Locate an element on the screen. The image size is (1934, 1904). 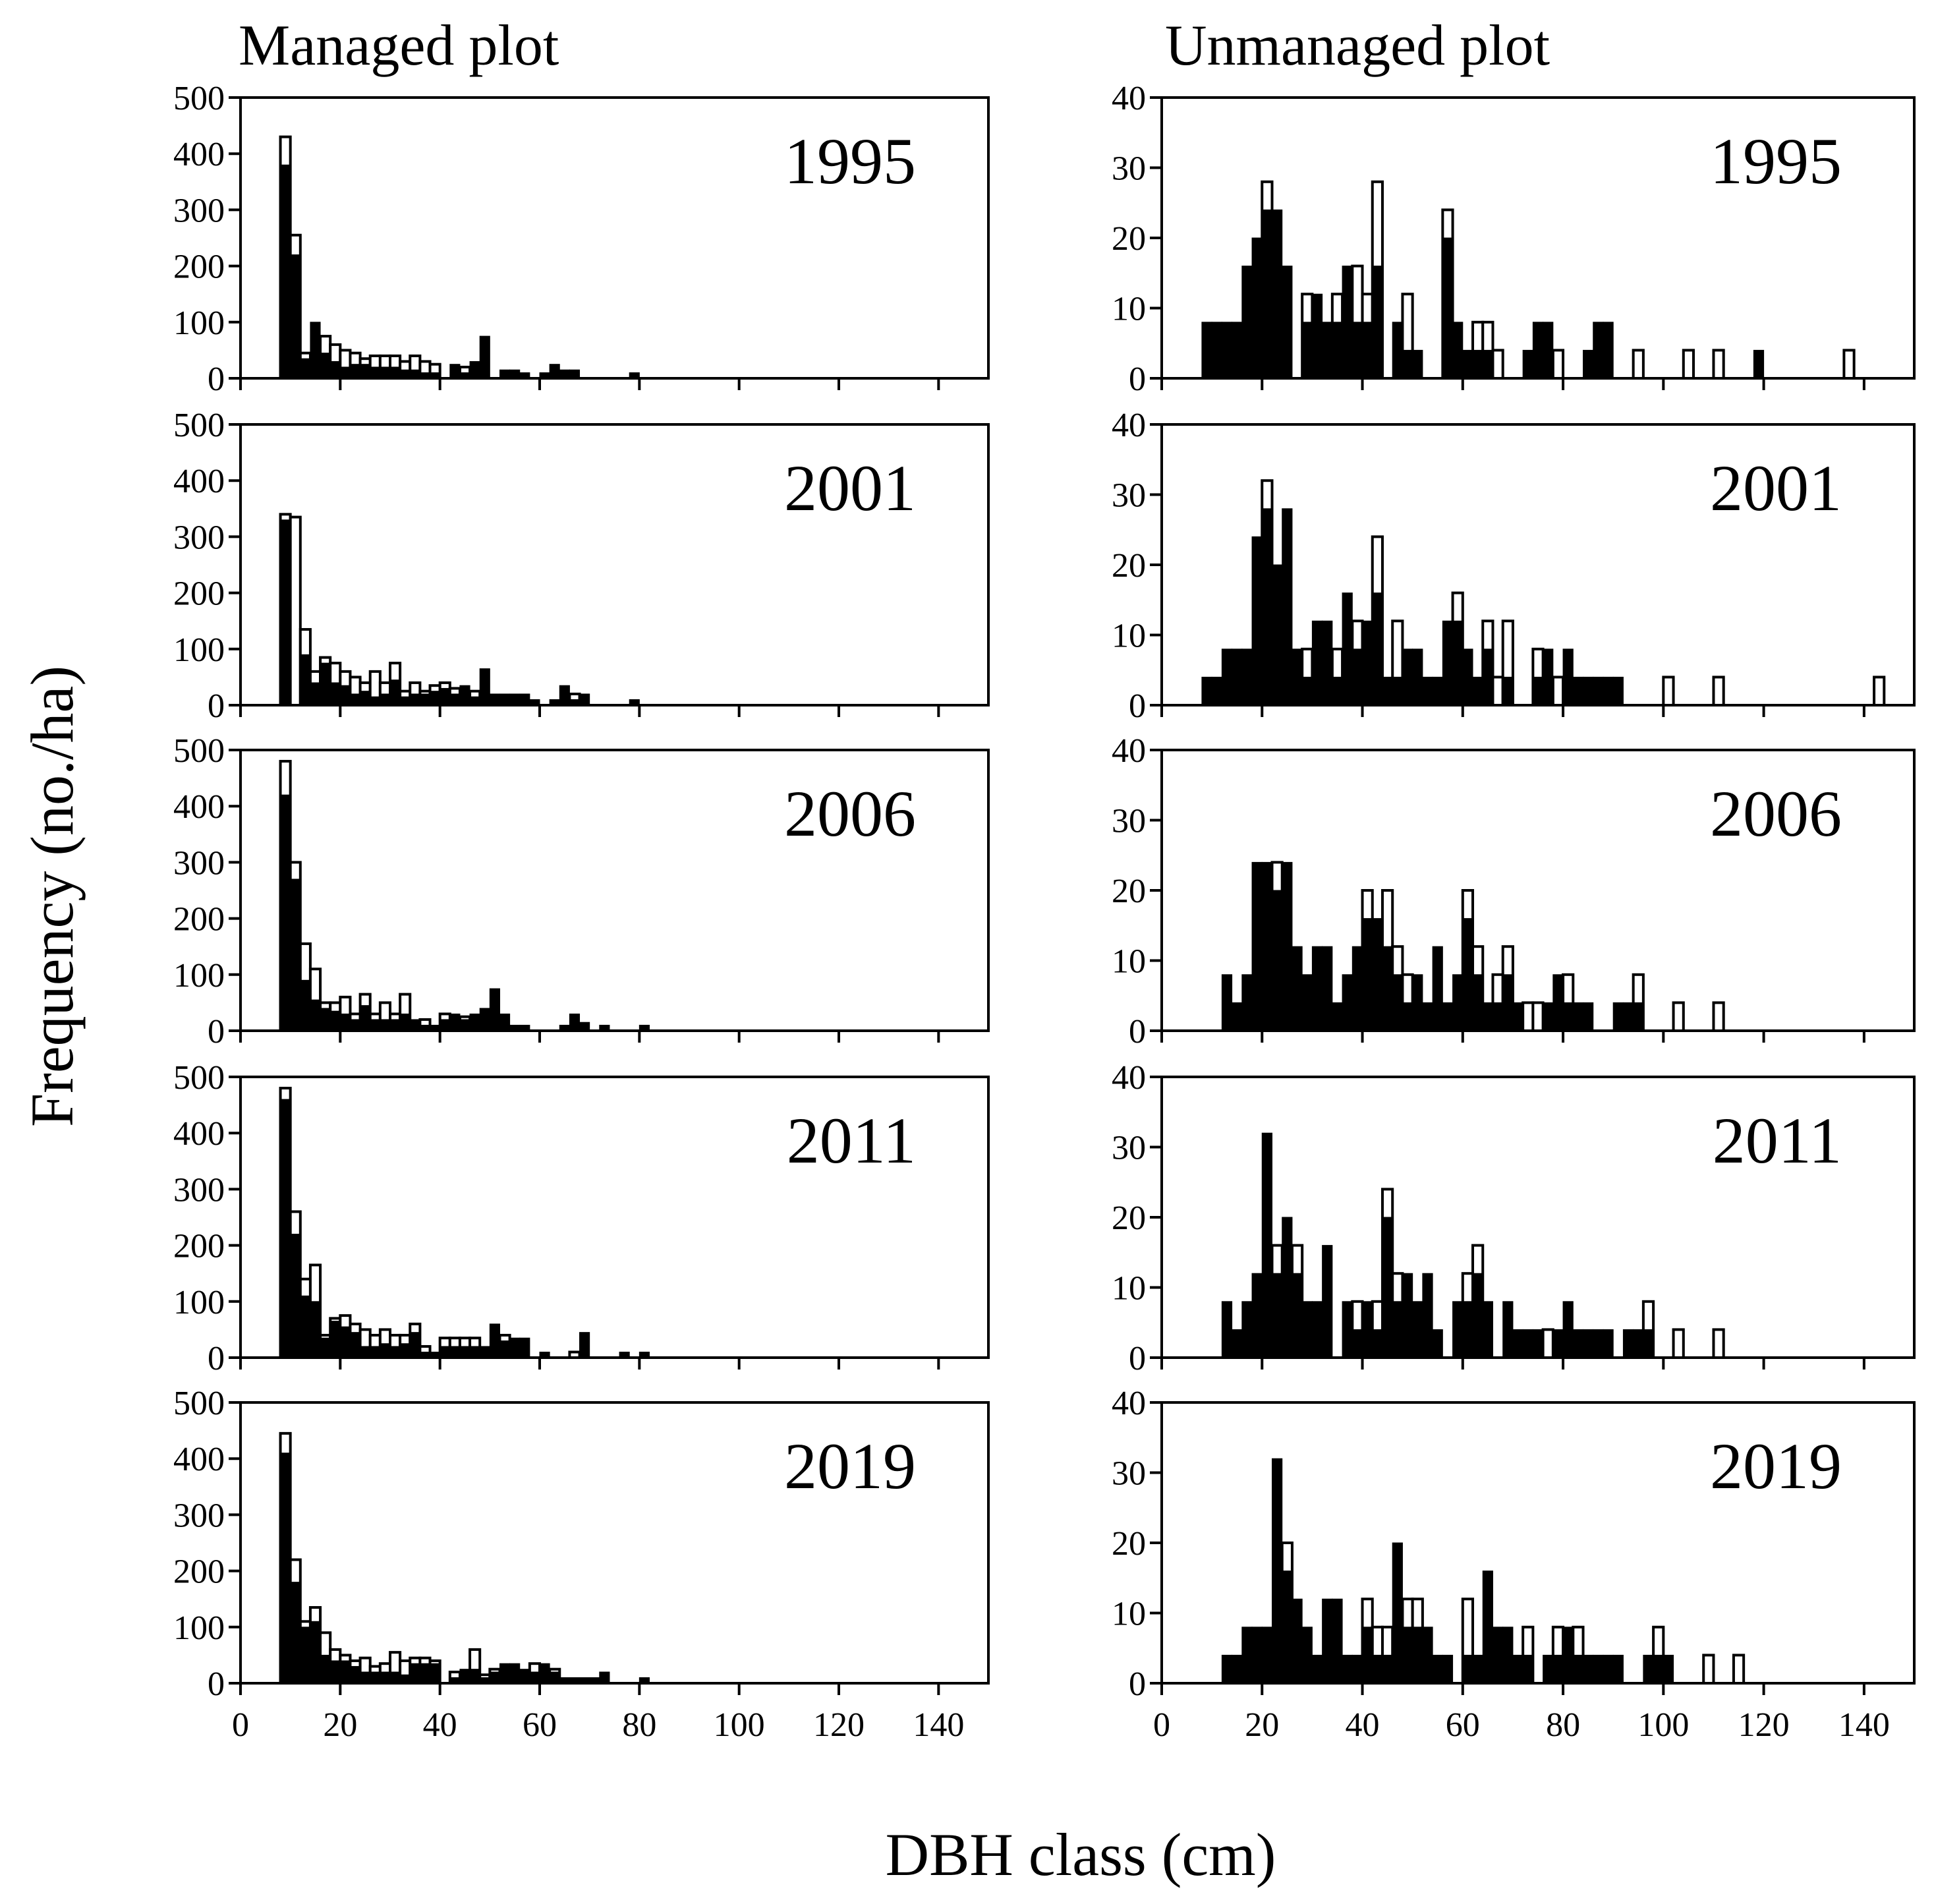
y-tick-label-unmanaged-2001-30: 30 is located at coordinates (1129, 496).